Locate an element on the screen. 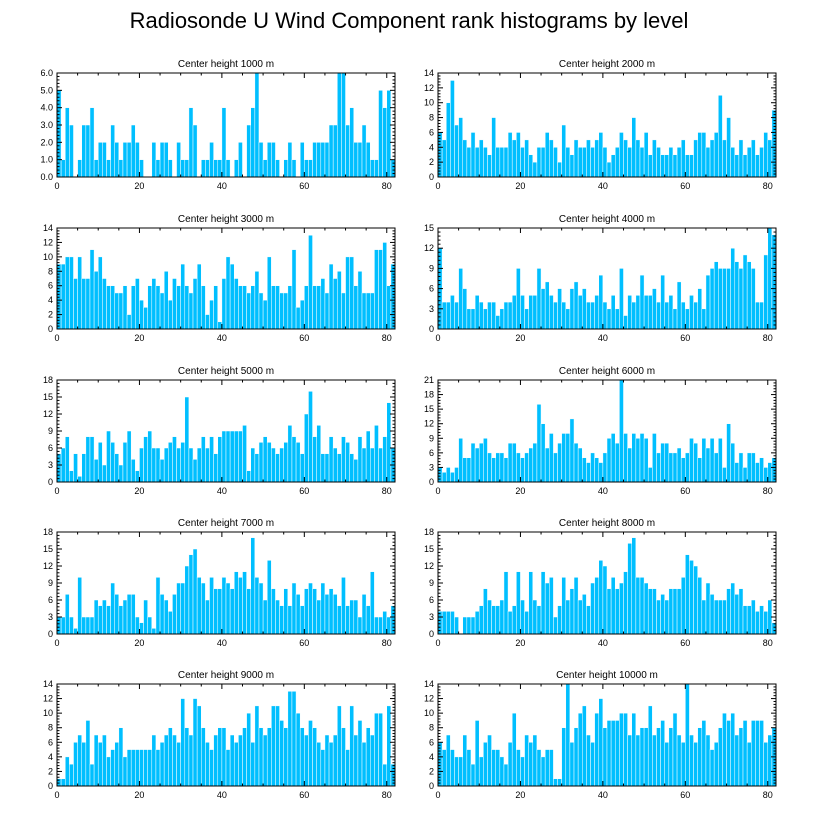 This screenshot has height=824, width=818. histogram-panel-5: Center height 5000 m 0 20 40 60 80 0 3 6 9 12 15 18 is located at coordinates (219, 431).